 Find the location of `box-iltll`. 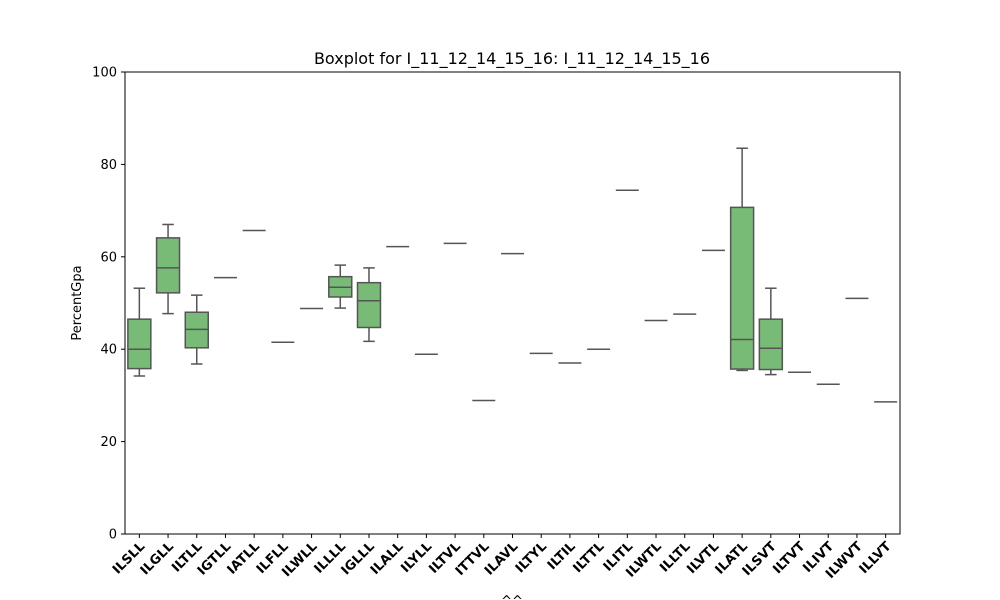

box-iltll is located at coordinates (196, 329).